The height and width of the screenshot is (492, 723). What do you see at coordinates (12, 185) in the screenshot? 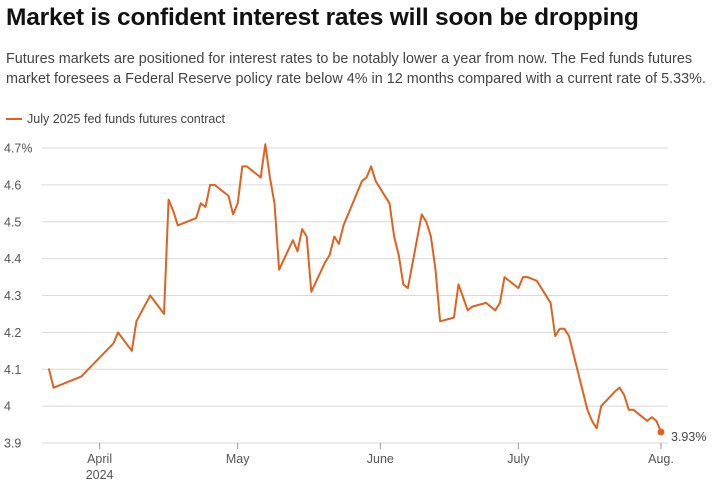
I see `y-tick-label: 4.6` at bounding box center [12, 185].